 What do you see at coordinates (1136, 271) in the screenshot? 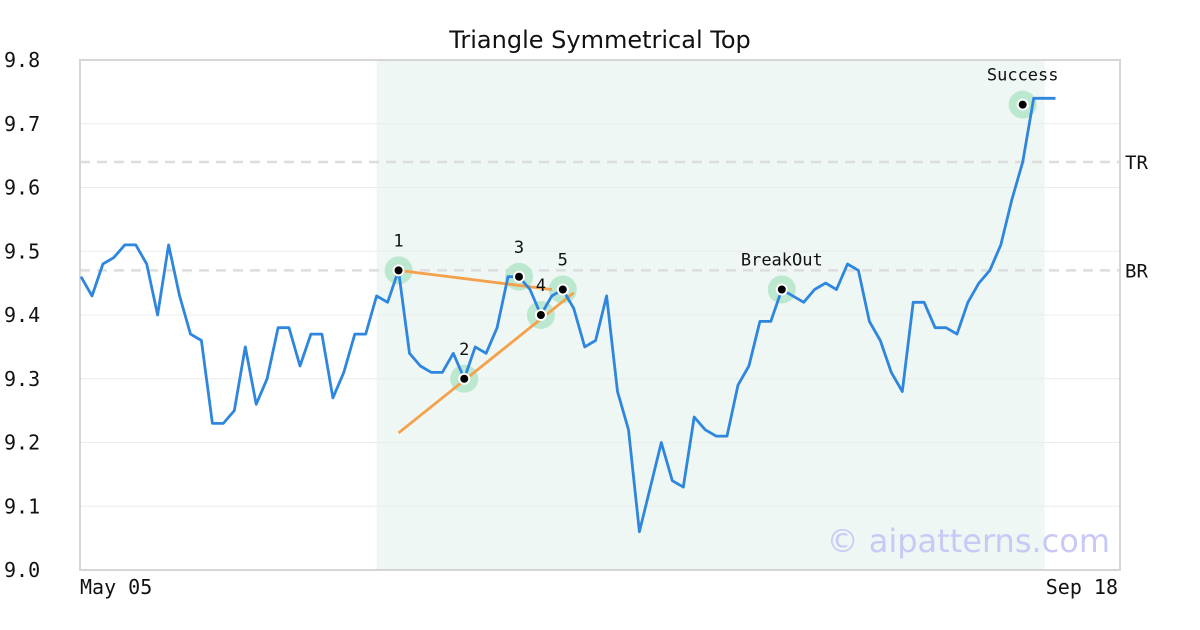
I see `reference-label-br: BR` at bounding box center [1136, 271].